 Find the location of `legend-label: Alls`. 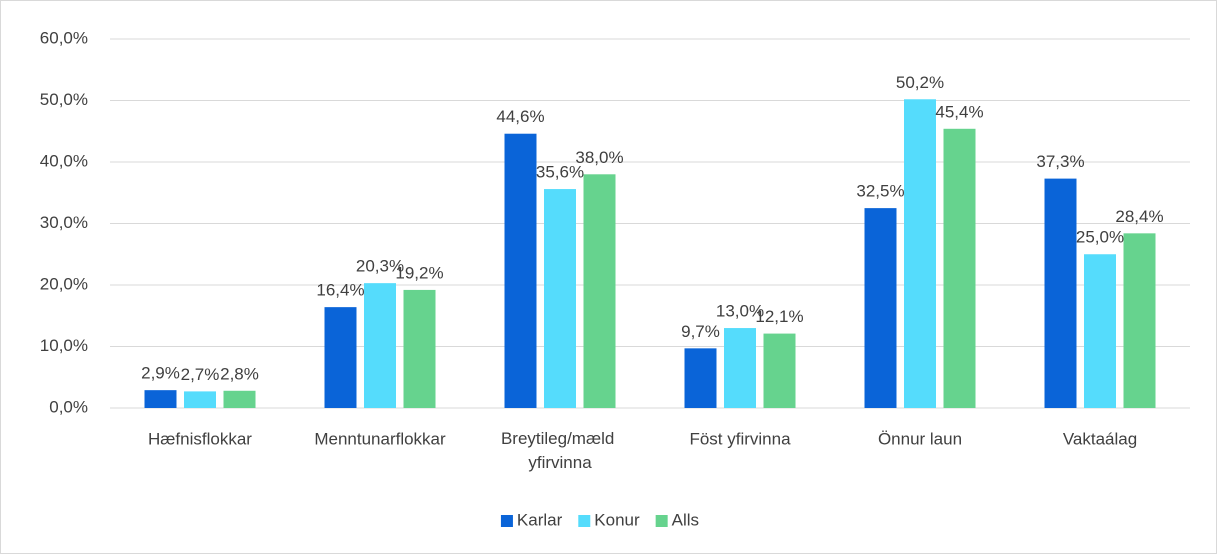

legend-label: Alls is located at coordinates (685, 519).